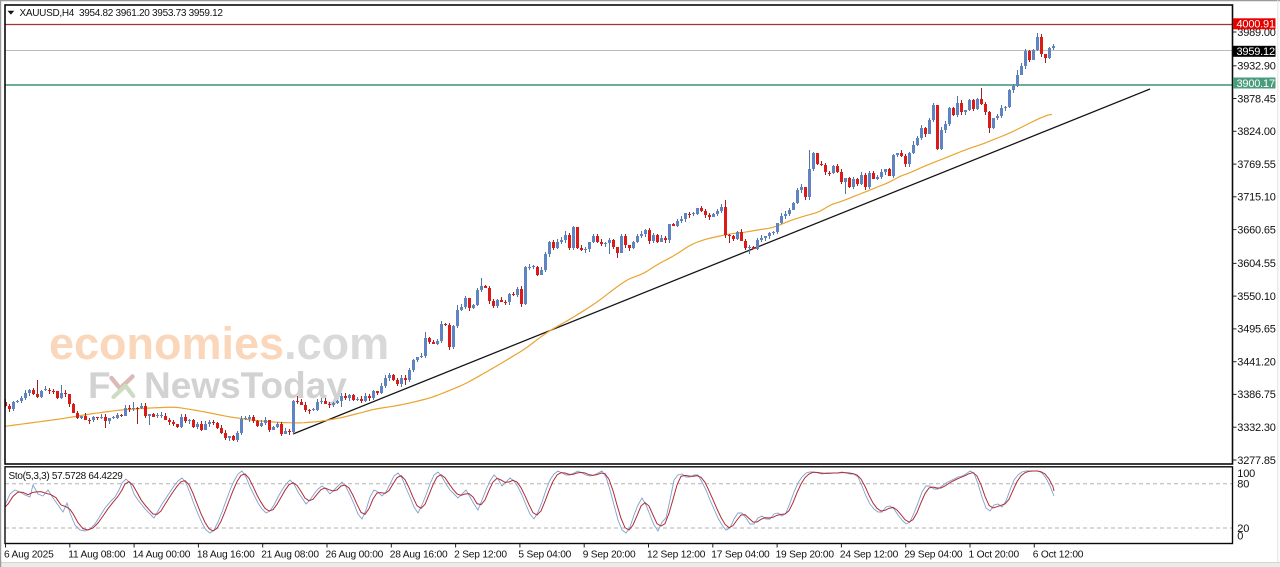 The image size is (1280, 567). I want to click on svg-text: economies.com, so click(219, 343).